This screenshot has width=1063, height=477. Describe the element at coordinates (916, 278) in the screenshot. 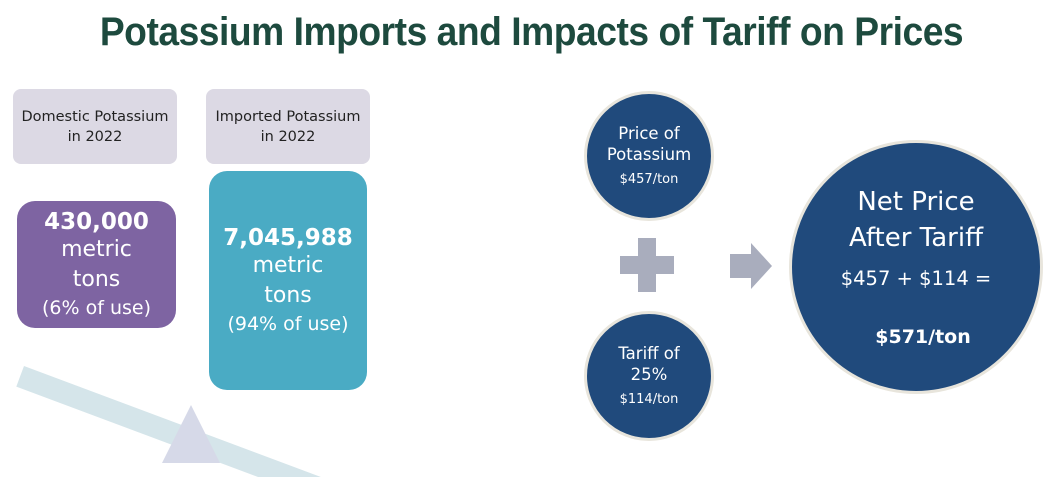

I see `net-equation: $457 + $114 =` at that location.